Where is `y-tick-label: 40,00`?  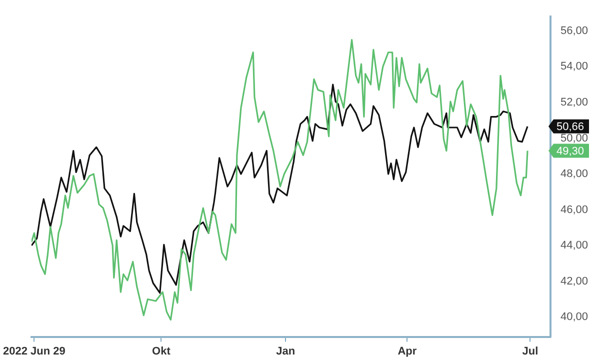 y-tick-label: 40,00 is located at coordinates (574, 317).